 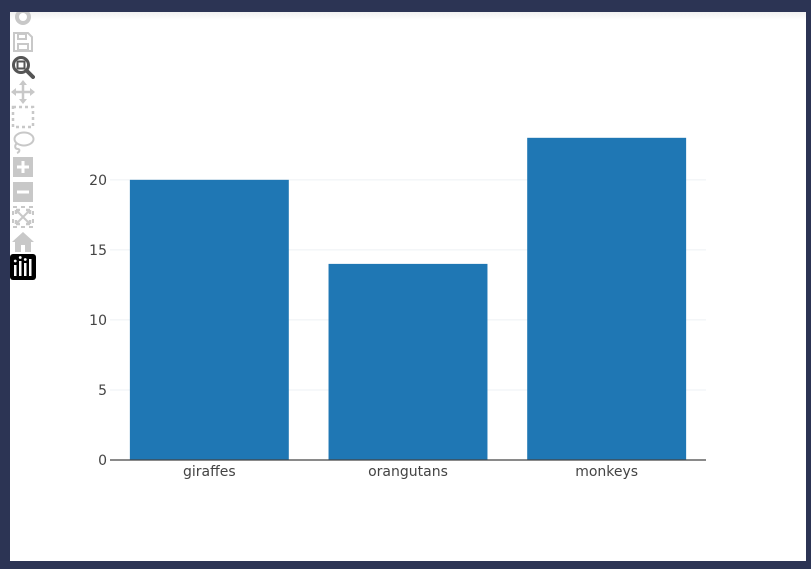 I want to click on reset-axes-icon, so click(x=23, y=241).